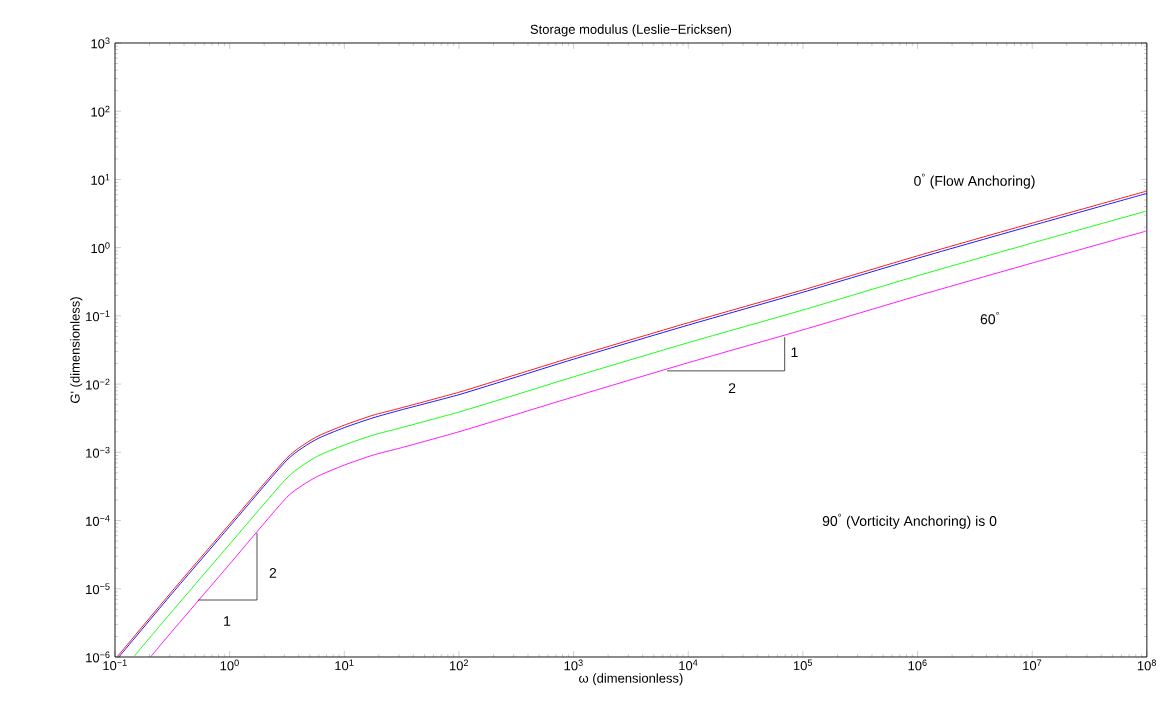  Describe the element at coordinates (1146, 665) in the screenshot. I see `x-tick-label: 10$^{8}$` at that location.